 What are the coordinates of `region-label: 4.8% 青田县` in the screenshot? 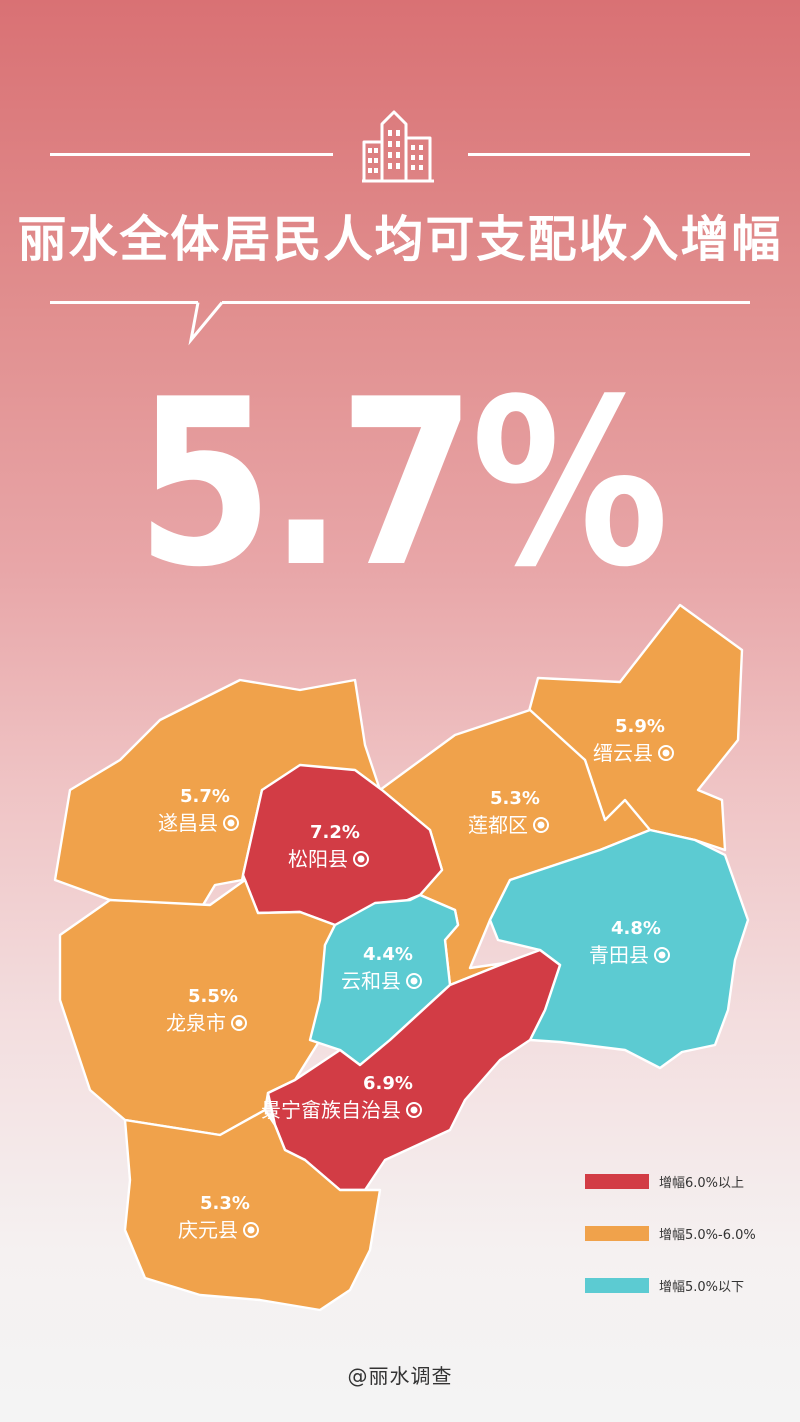 It's located at (629, 942).